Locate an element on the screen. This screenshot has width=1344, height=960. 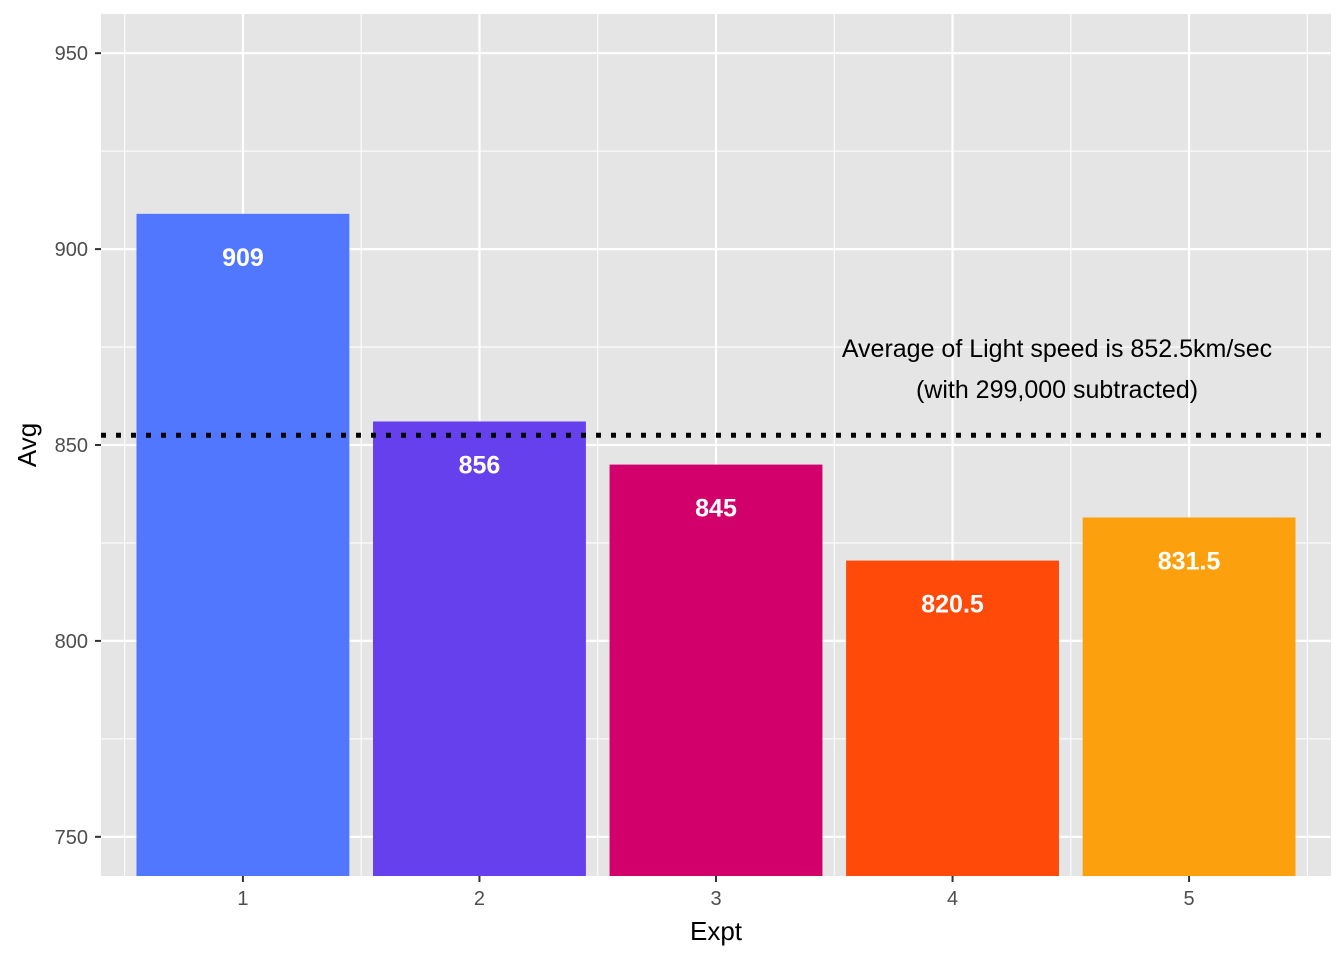
x-tick-label-5: 5 is located at coordinates (1189, 899).